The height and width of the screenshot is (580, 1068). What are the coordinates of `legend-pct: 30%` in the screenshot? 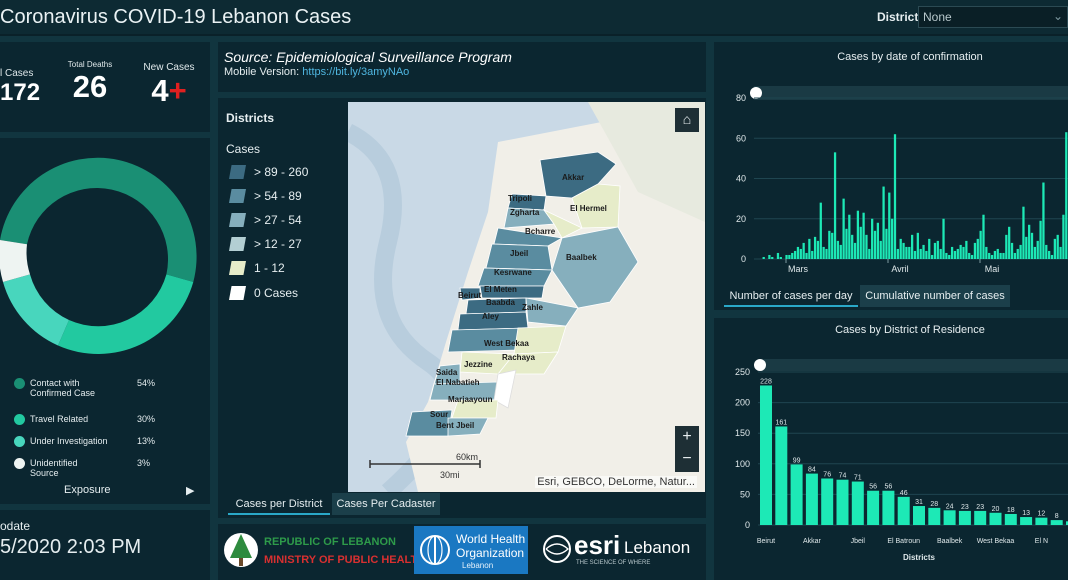 It's located at (146, 419).